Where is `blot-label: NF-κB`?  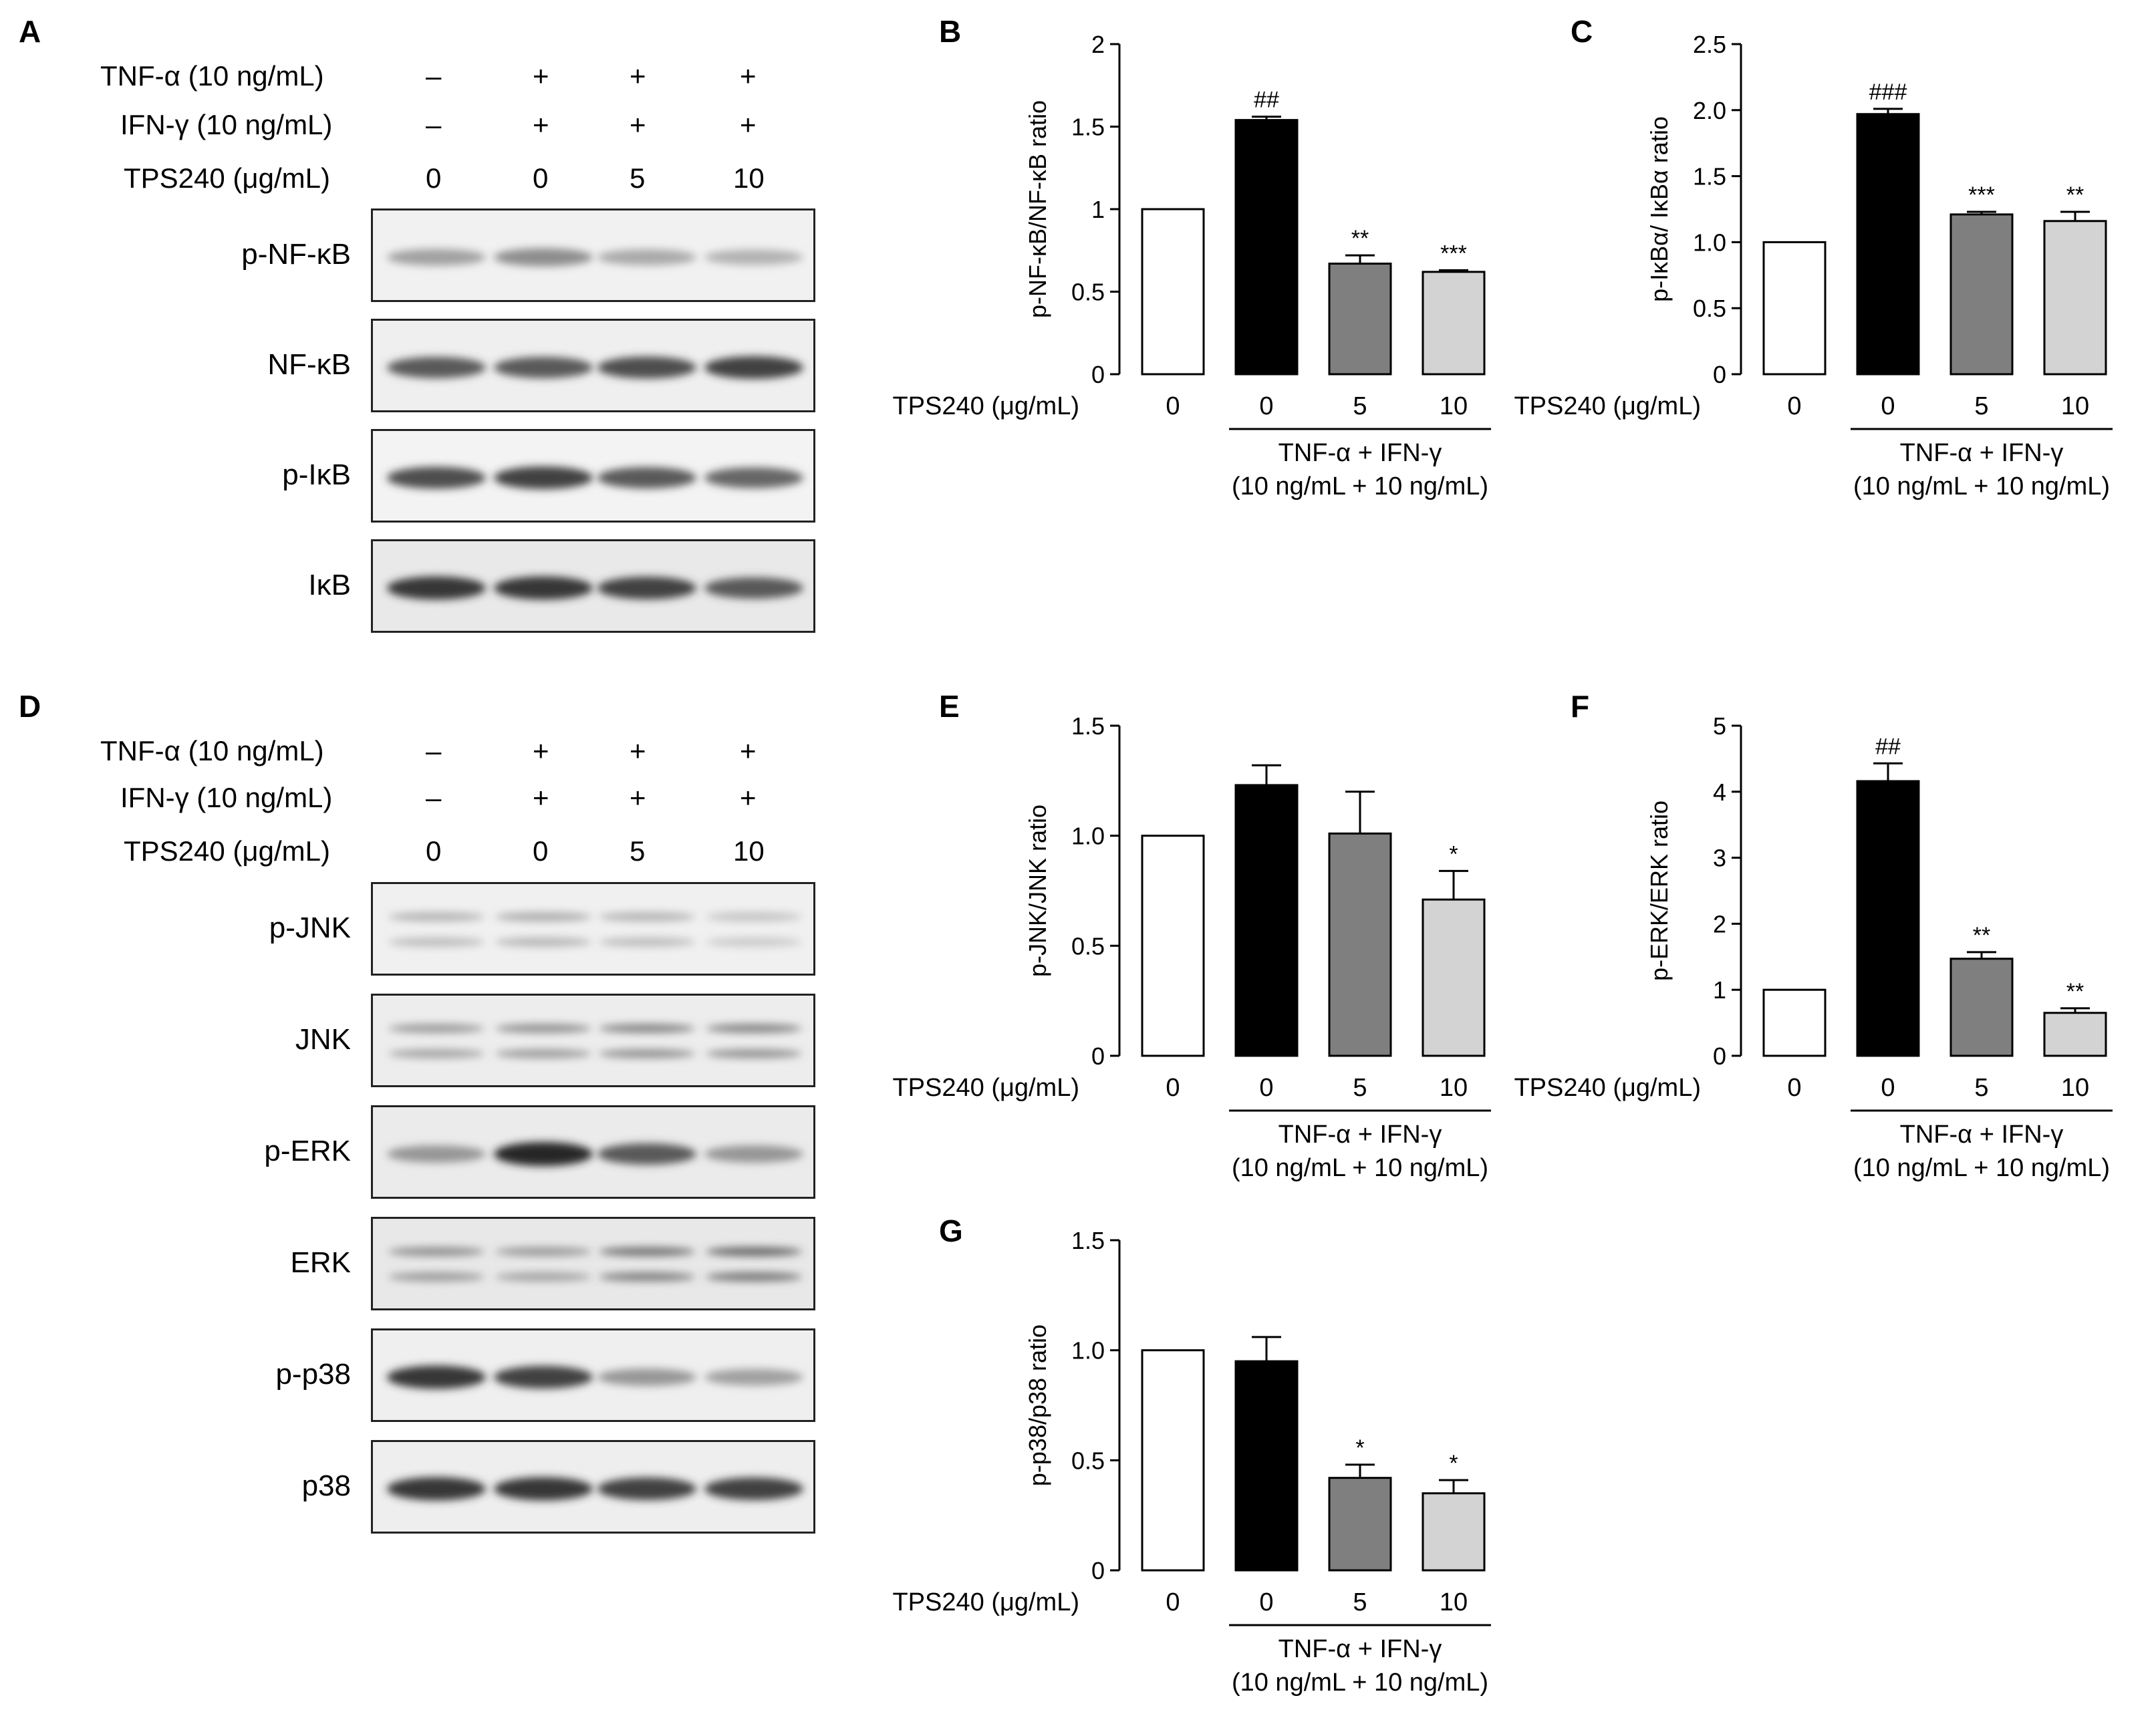 blot-label: NF-κB is located at coordinates (309, 364).